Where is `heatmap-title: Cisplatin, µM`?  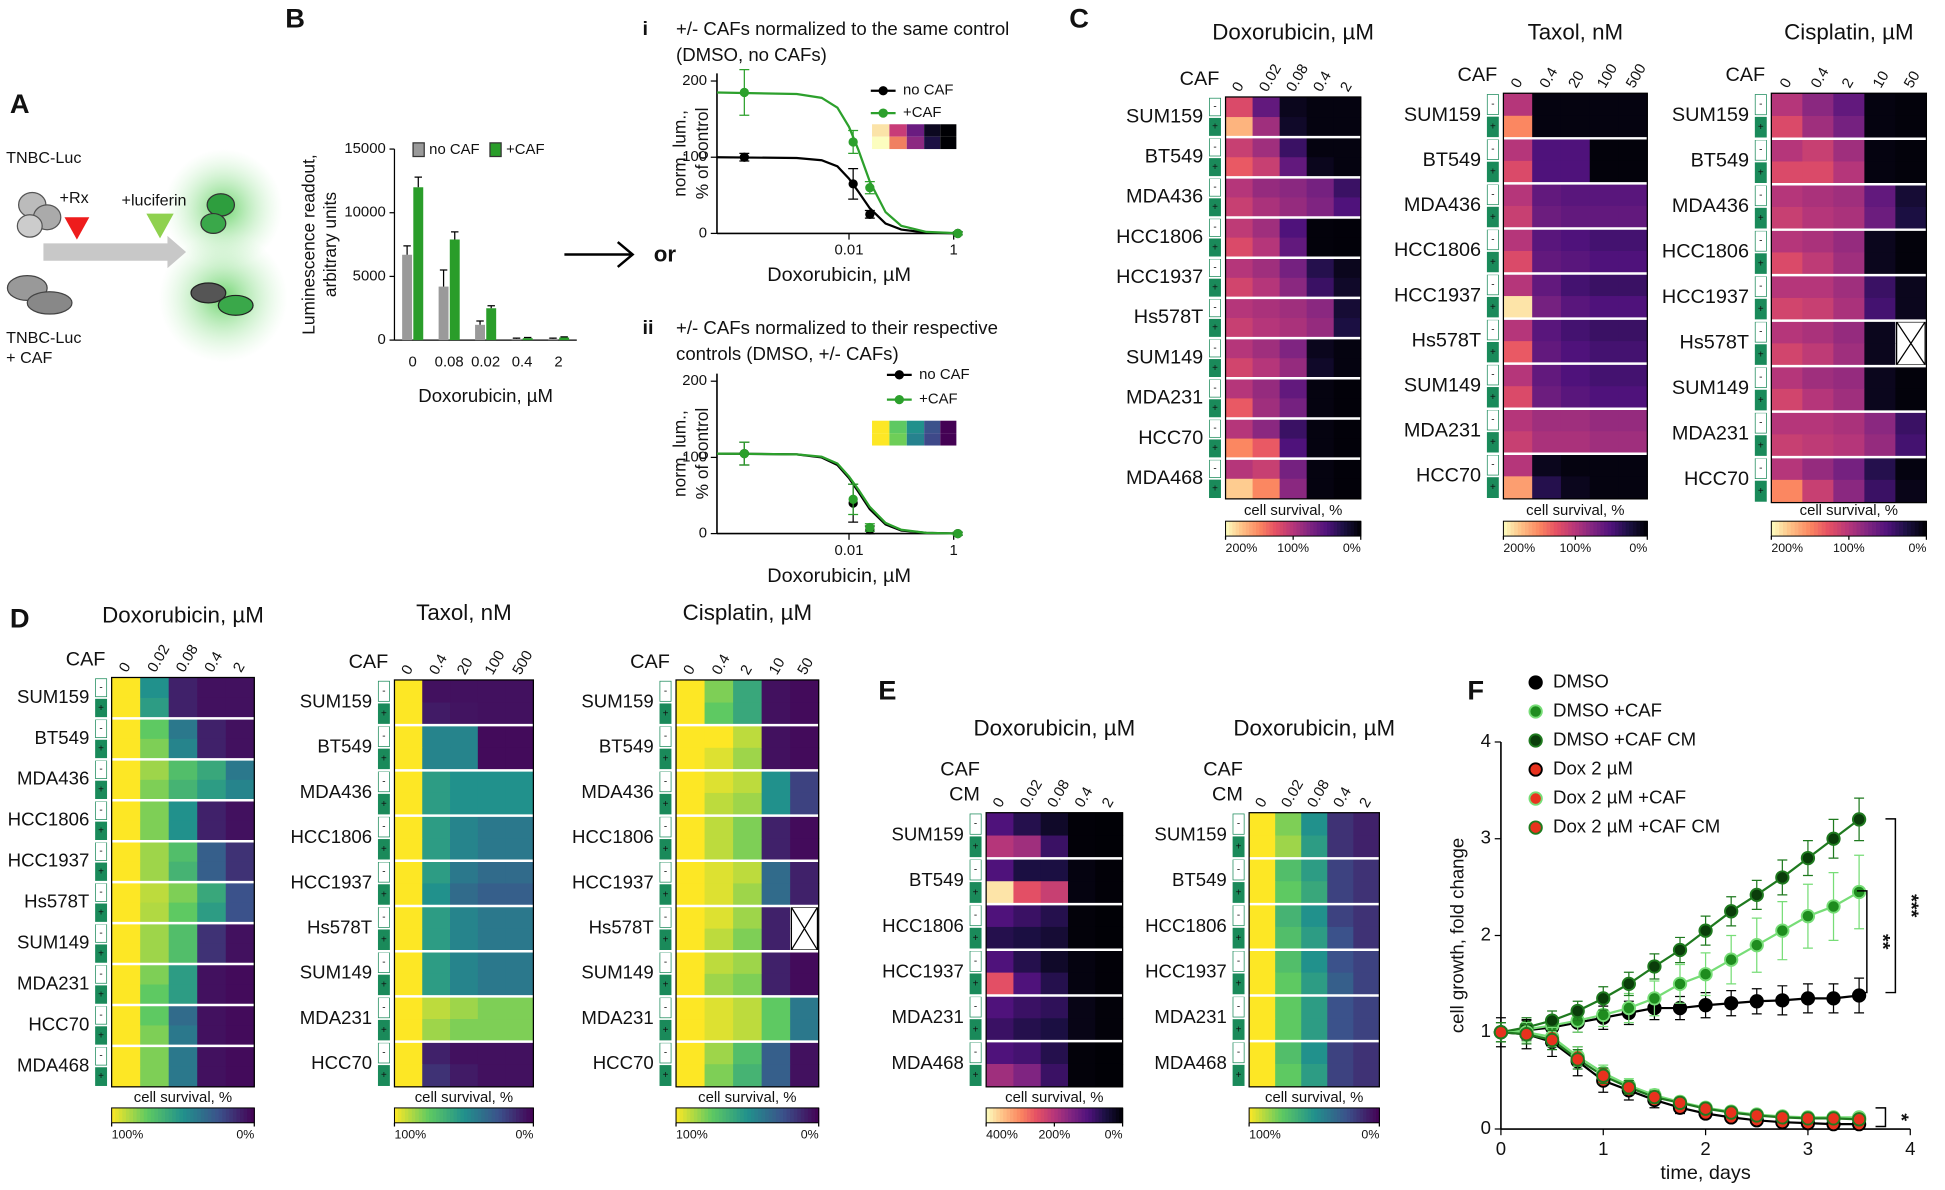
heatmap-title: Cisplatin, µM is located at coordinates (1848, 32).